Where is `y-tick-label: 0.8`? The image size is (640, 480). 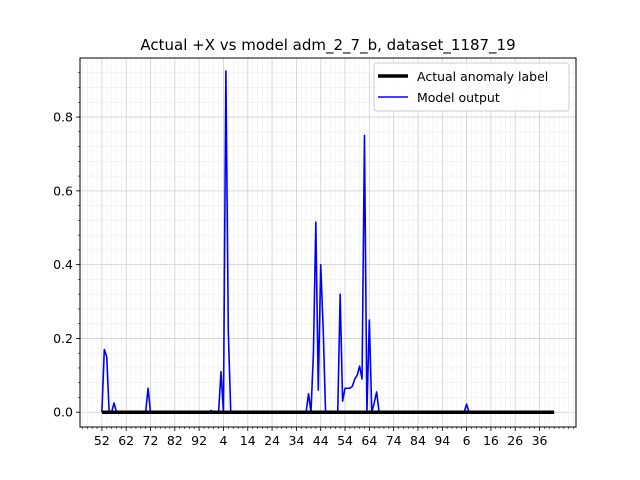
y-tick-label: 0.8 is located at coordinates (63, 117).